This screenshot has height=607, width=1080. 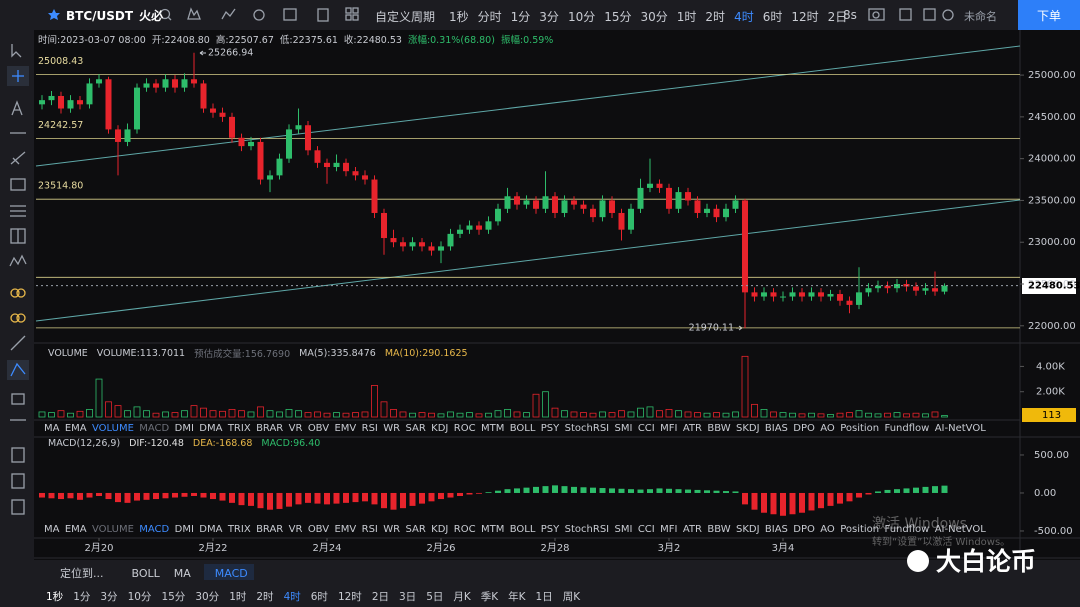 What do you see at coordinates (207, 597) in the screenshot?
I see `bottom-interval: 30分` at bounding box center [207, 597].